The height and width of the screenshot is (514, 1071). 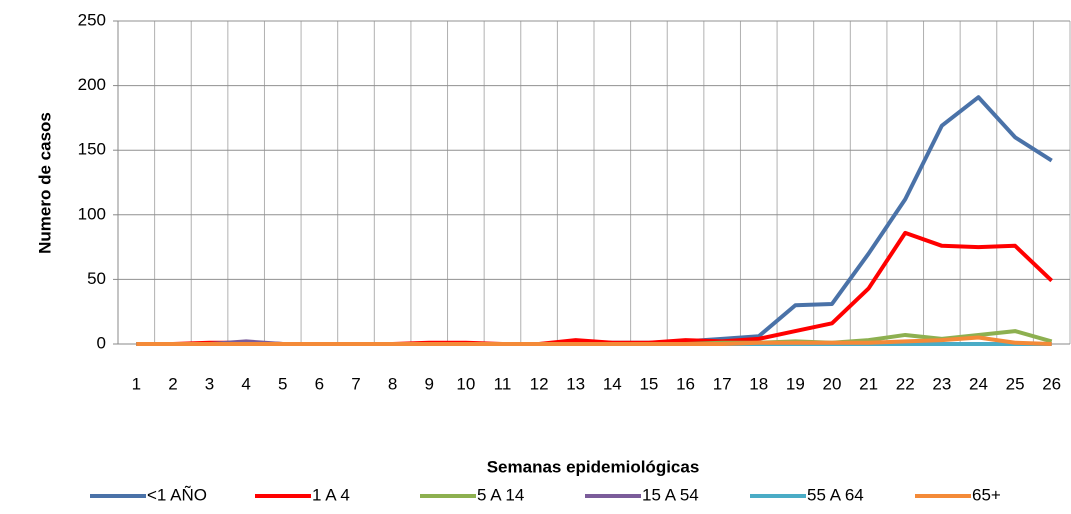 What do you see at coordinates (44, 183) in the screenshot?
I see `y-axis-title: Numero de casos` at bounding box center [44, 183].